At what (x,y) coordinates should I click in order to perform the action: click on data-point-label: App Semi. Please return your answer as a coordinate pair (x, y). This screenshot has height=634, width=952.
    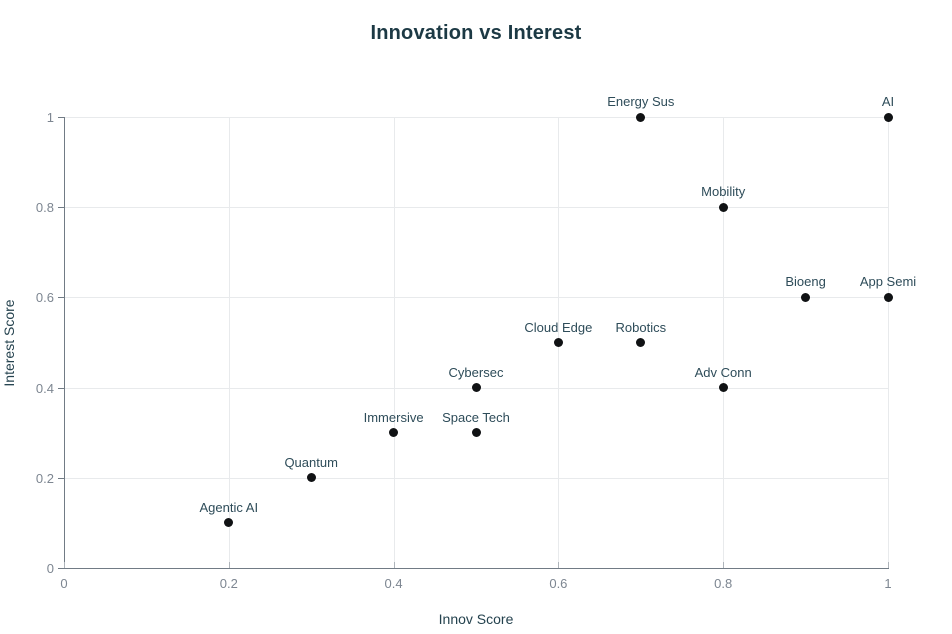
    Looking at the image, I should click on (888, 282).